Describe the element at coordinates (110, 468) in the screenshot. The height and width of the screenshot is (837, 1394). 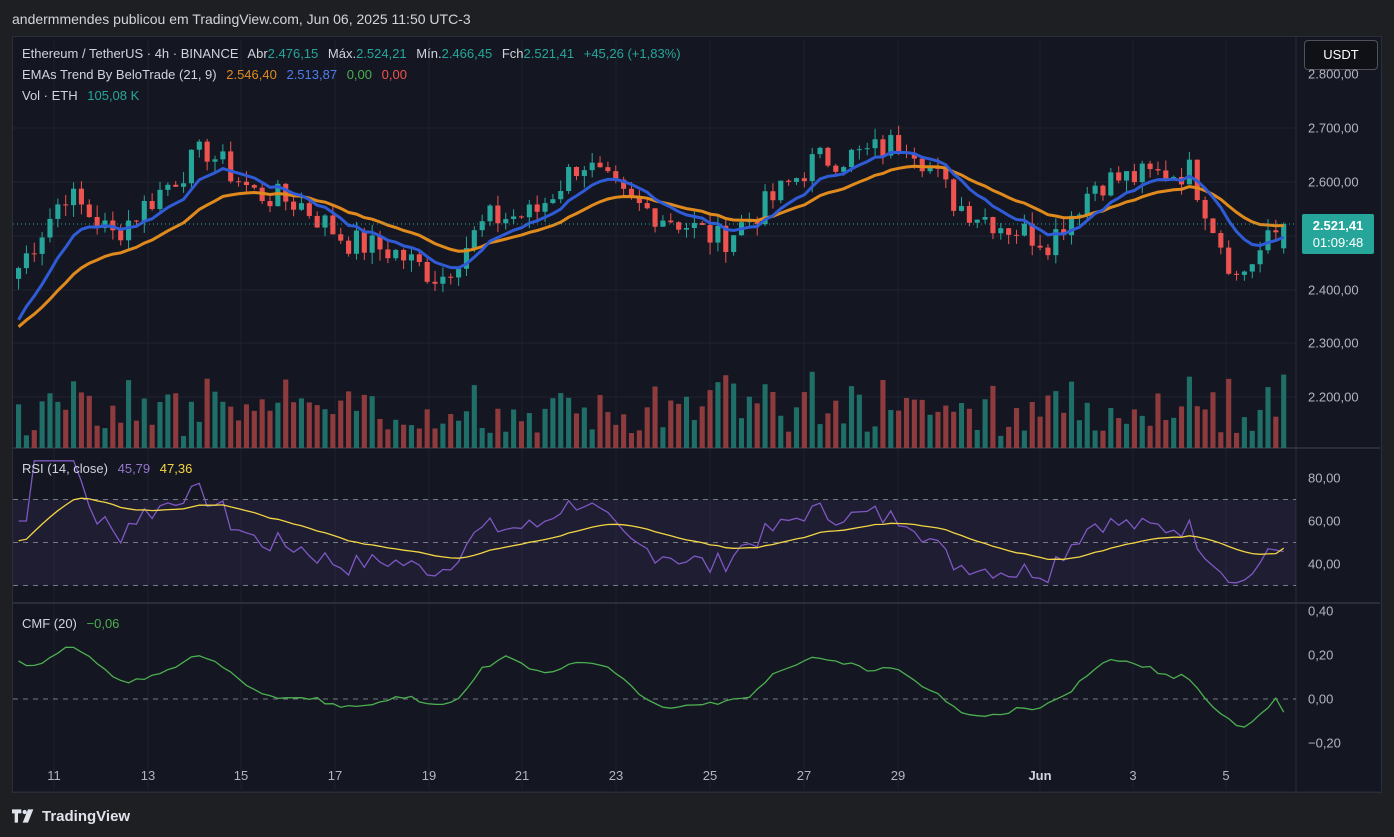
I see `rsi-legend: RSI (14, close) 45,79 47,36` at that location.